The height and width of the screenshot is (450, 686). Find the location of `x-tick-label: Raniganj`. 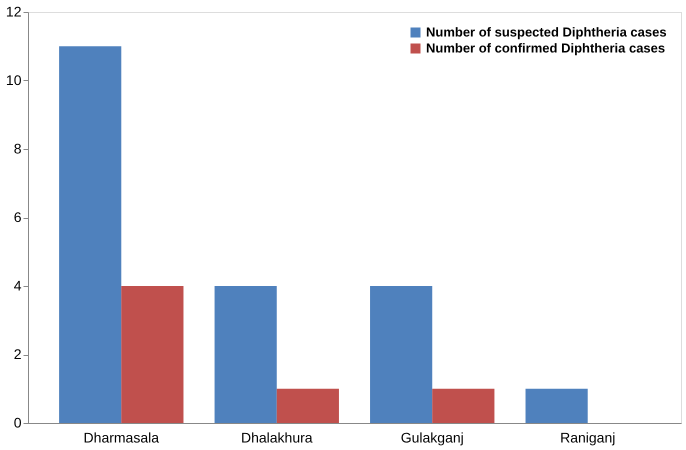

x-tick-label: Raniganj is located at coordinates (588, 438).